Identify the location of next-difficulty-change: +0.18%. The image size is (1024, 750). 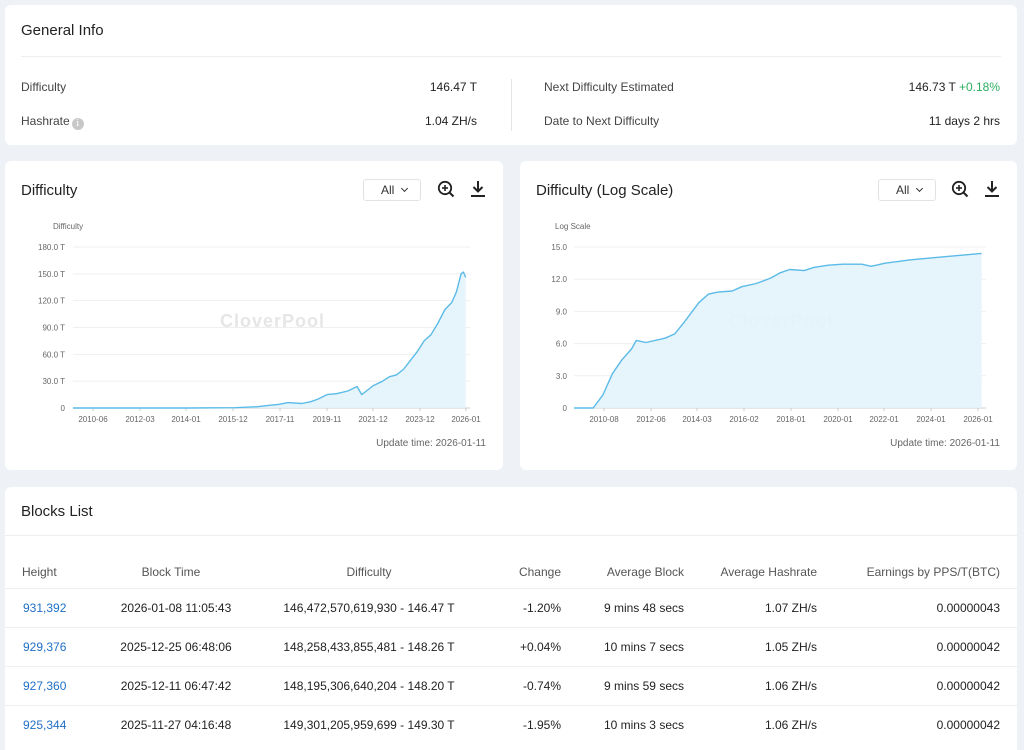
(979, 87).